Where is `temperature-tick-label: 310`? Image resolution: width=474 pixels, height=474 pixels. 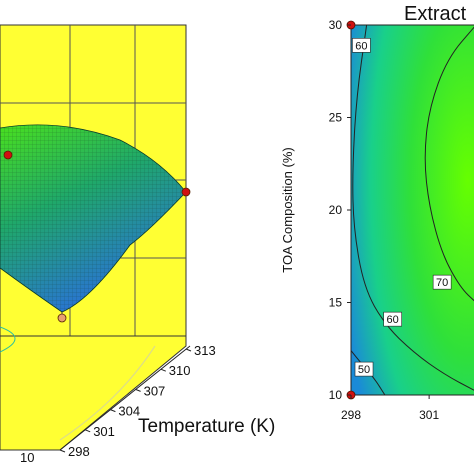 temperature-tick-label: 310 is located at coordinates (180, 370).